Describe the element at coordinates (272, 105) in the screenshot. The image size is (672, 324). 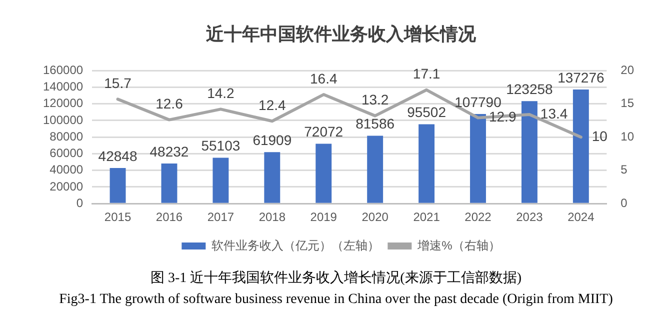
I see `data-label: 12.4` at that location.